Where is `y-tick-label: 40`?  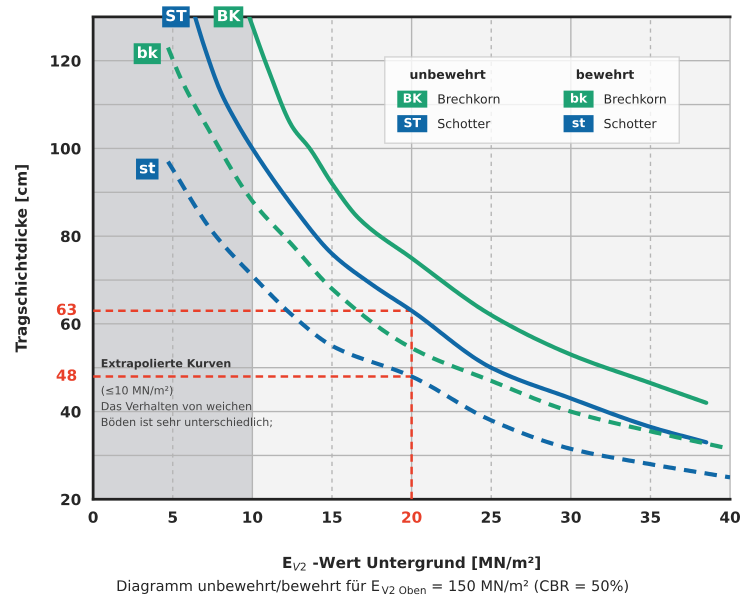
y-tick-label: 40 is located at coordinates (70, 412).